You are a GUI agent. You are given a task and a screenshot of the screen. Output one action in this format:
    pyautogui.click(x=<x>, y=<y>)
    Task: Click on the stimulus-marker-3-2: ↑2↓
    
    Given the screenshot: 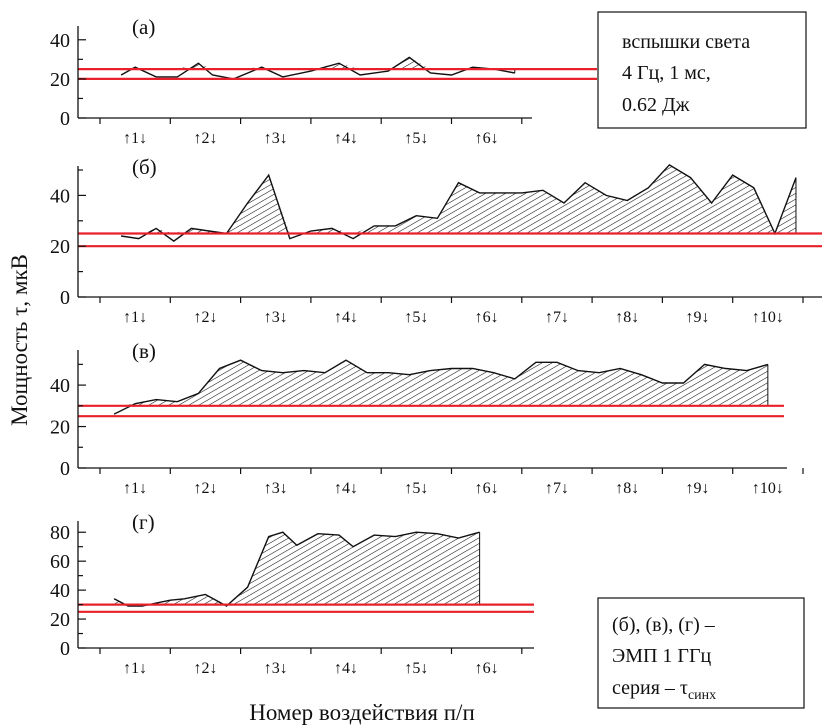 What is the action you would take?
    pyautogui.click(x=205, y=488)
    